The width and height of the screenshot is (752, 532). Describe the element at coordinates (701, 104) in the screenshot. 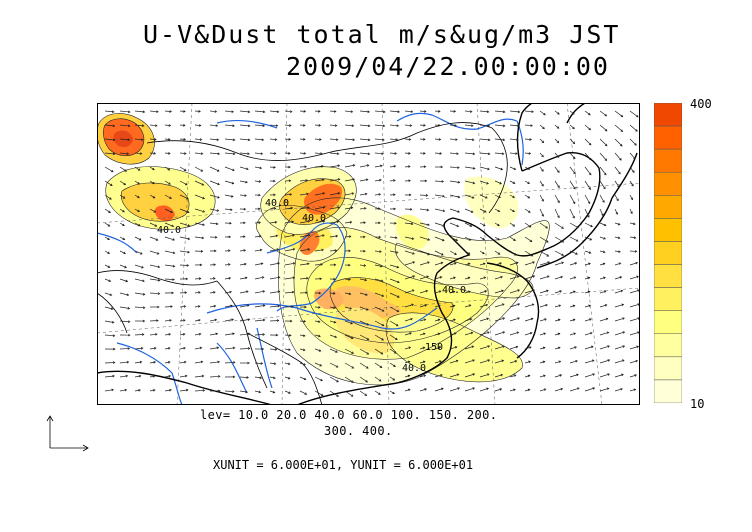

I see `colorbar-max-label: 400` at that location.